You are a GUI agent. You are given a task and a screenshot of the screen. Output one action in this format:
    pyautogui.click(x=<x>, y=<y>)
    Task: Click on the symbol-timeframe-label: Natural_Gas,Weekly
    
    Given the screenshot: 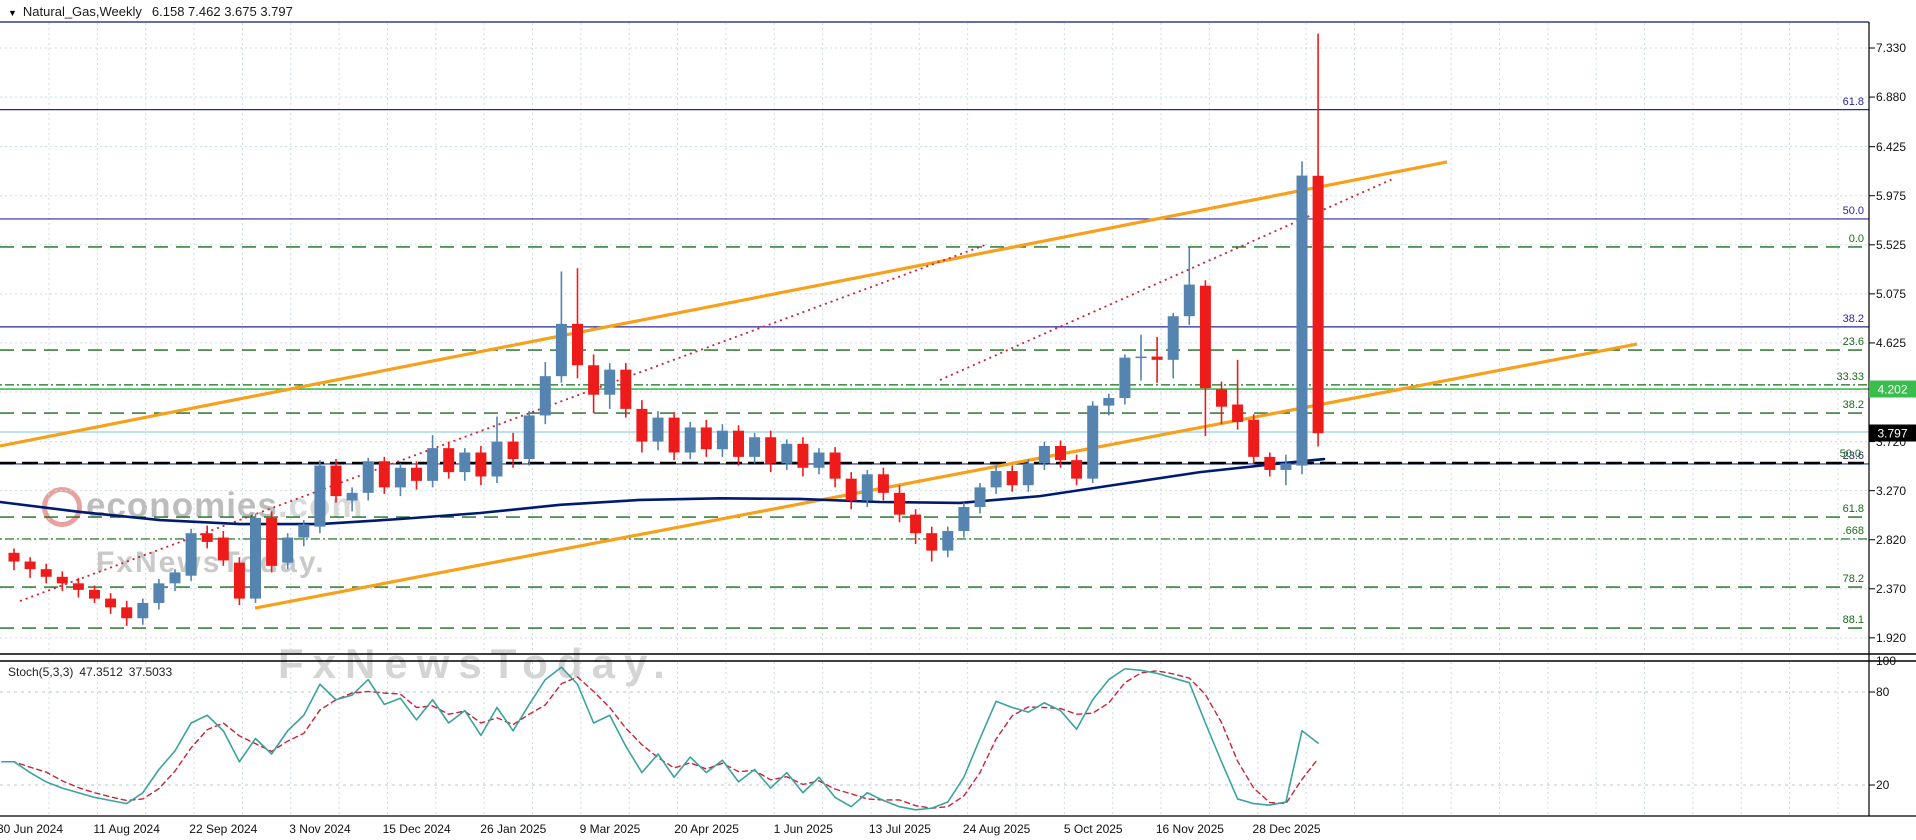 What is the action you would take?
    pyautogui.click(x=82, y=11)
    